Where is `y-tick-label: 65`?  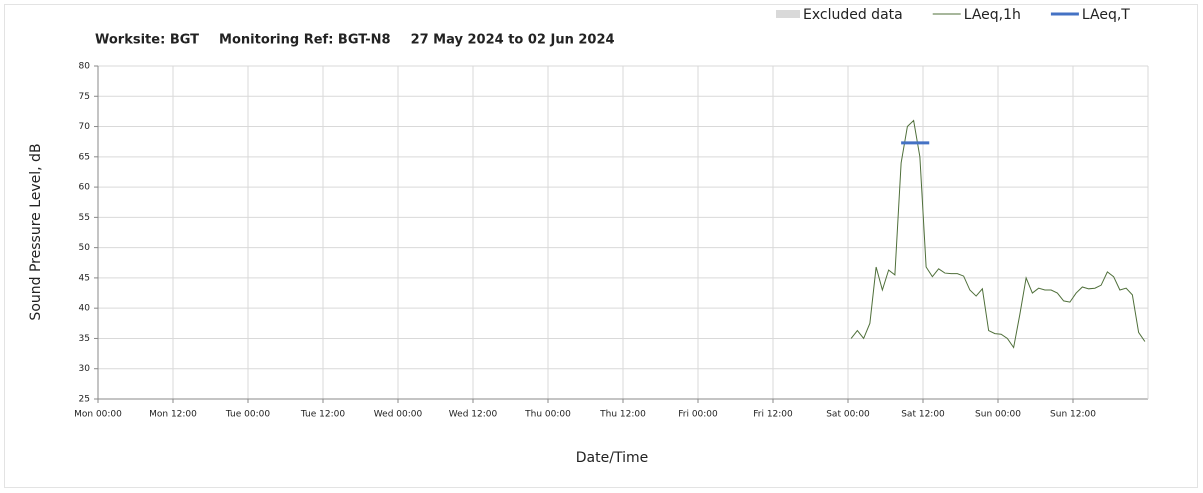 y-tick-label: 65 is located at coordinates (84, 157).